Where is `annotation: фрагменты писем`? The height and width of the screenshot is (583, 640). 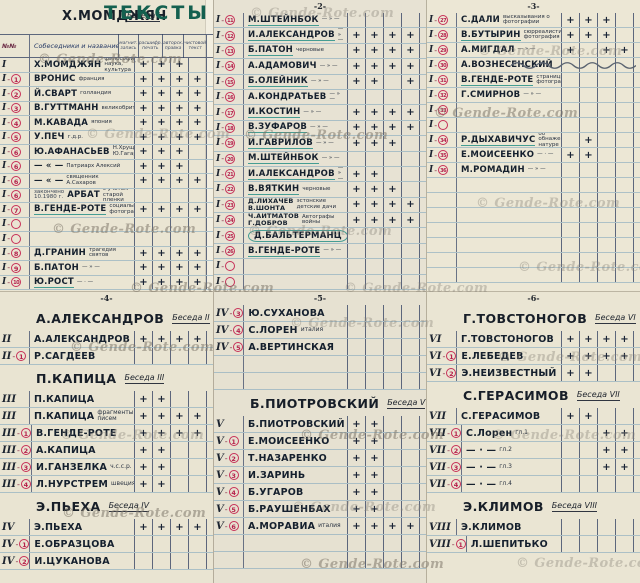
annotation: фрагменты писем is located at coordinates (115, 415).